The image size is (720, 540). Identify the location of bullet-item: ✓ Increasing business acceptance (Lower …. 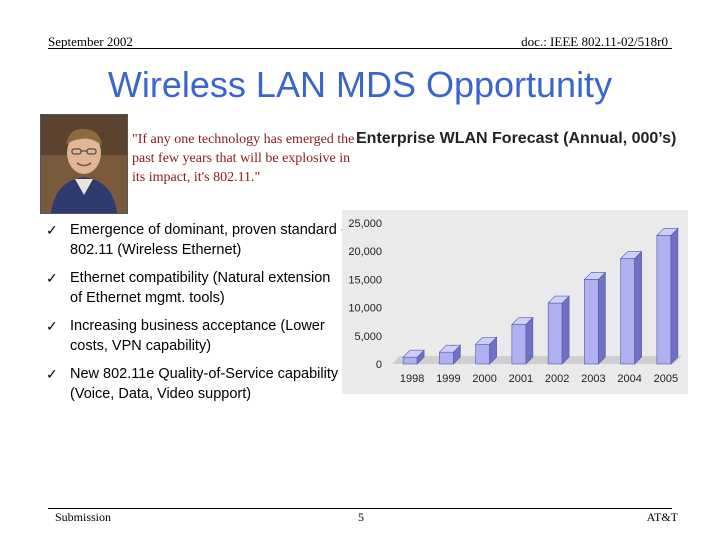
(196, 336).